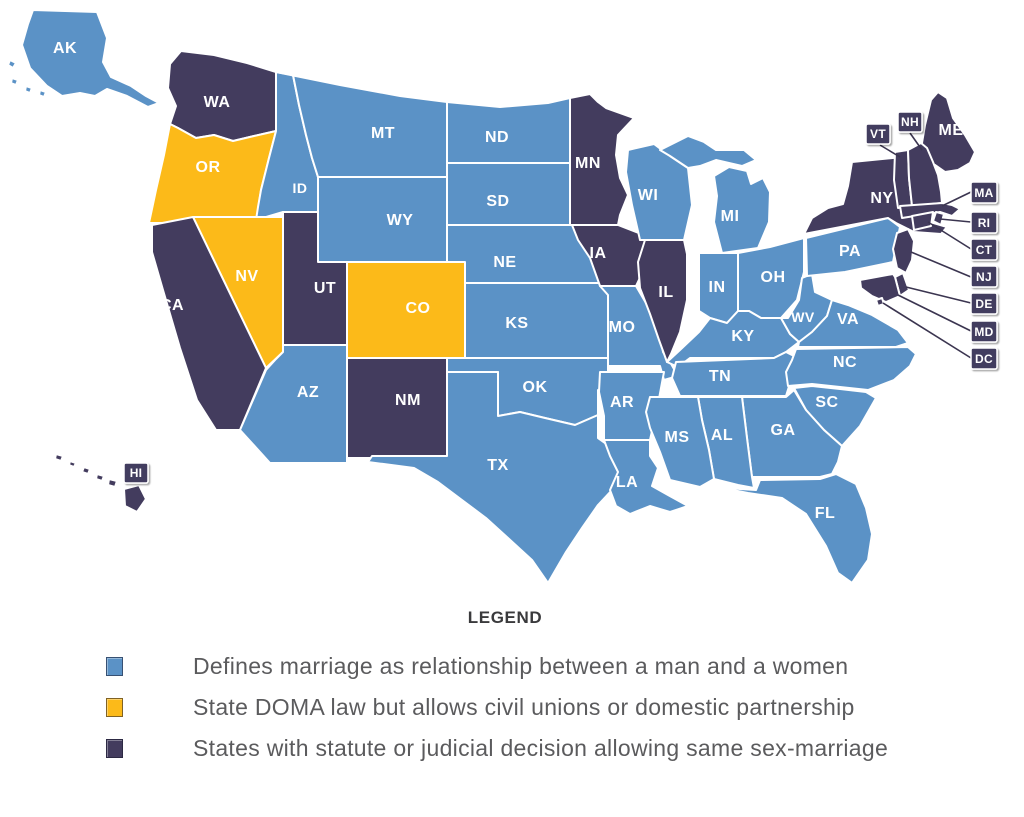 The width and height of the screenshot is (1024, 817). What do you see at coordinates (903, 251) in the screenshot?
I see `state-nj` at bounding box center [903, 251].